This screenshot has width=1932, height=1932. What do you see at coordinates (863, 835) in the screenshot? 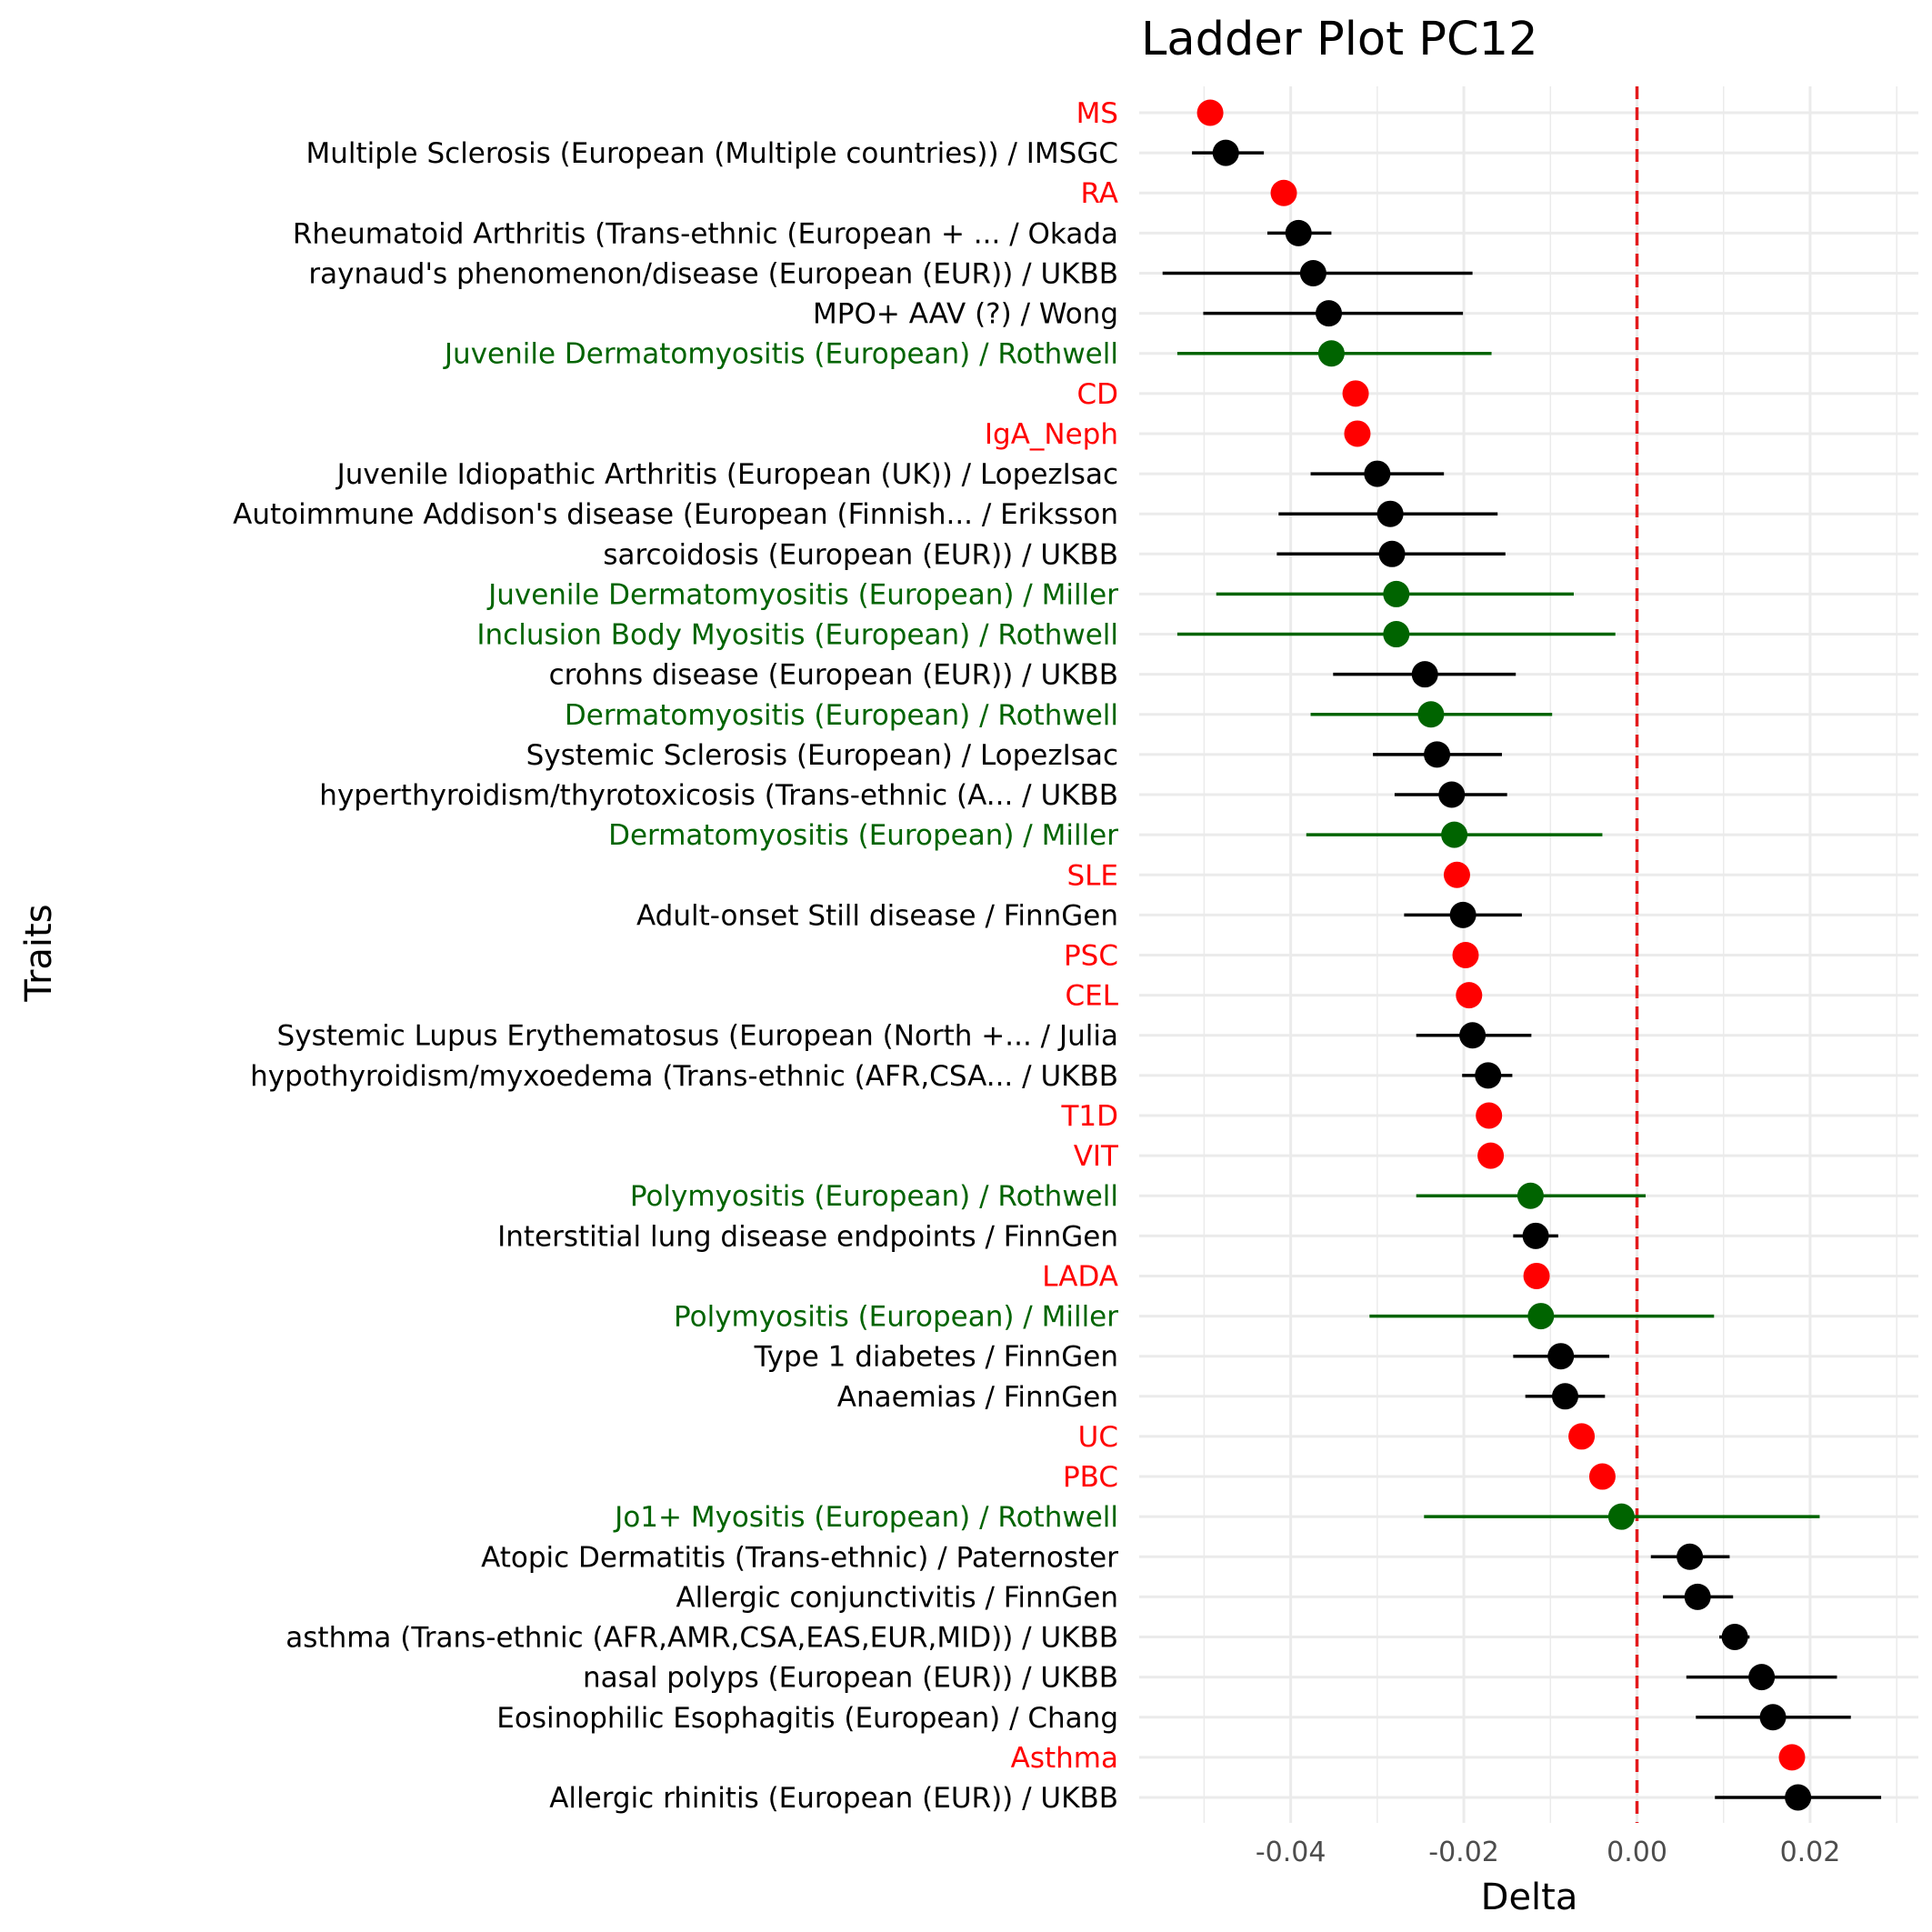
I see `y-tick-label: Dermatomyositis (European) / Miller` at bounding box center [863, 835].